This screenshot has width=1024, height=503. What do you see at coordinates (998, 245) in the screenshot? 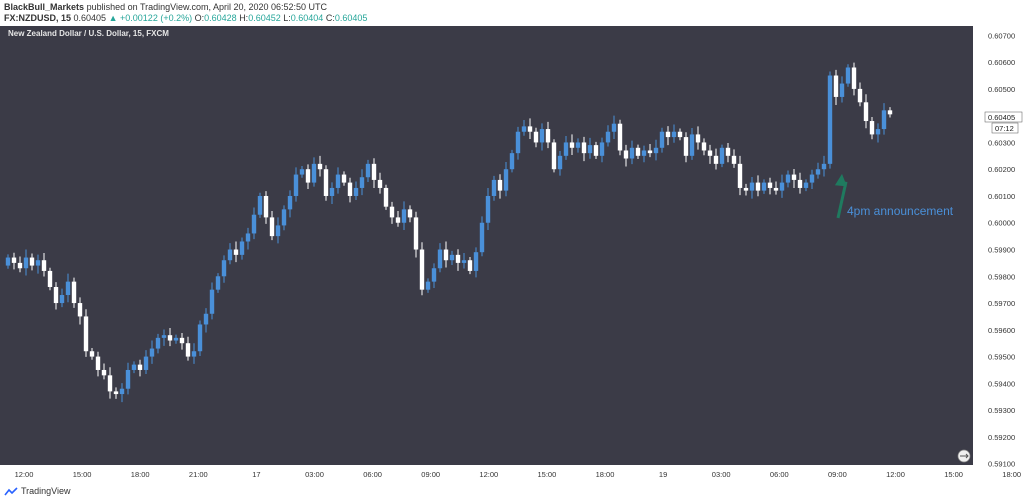
I see `price-axis` at bounding box center [998, 245].